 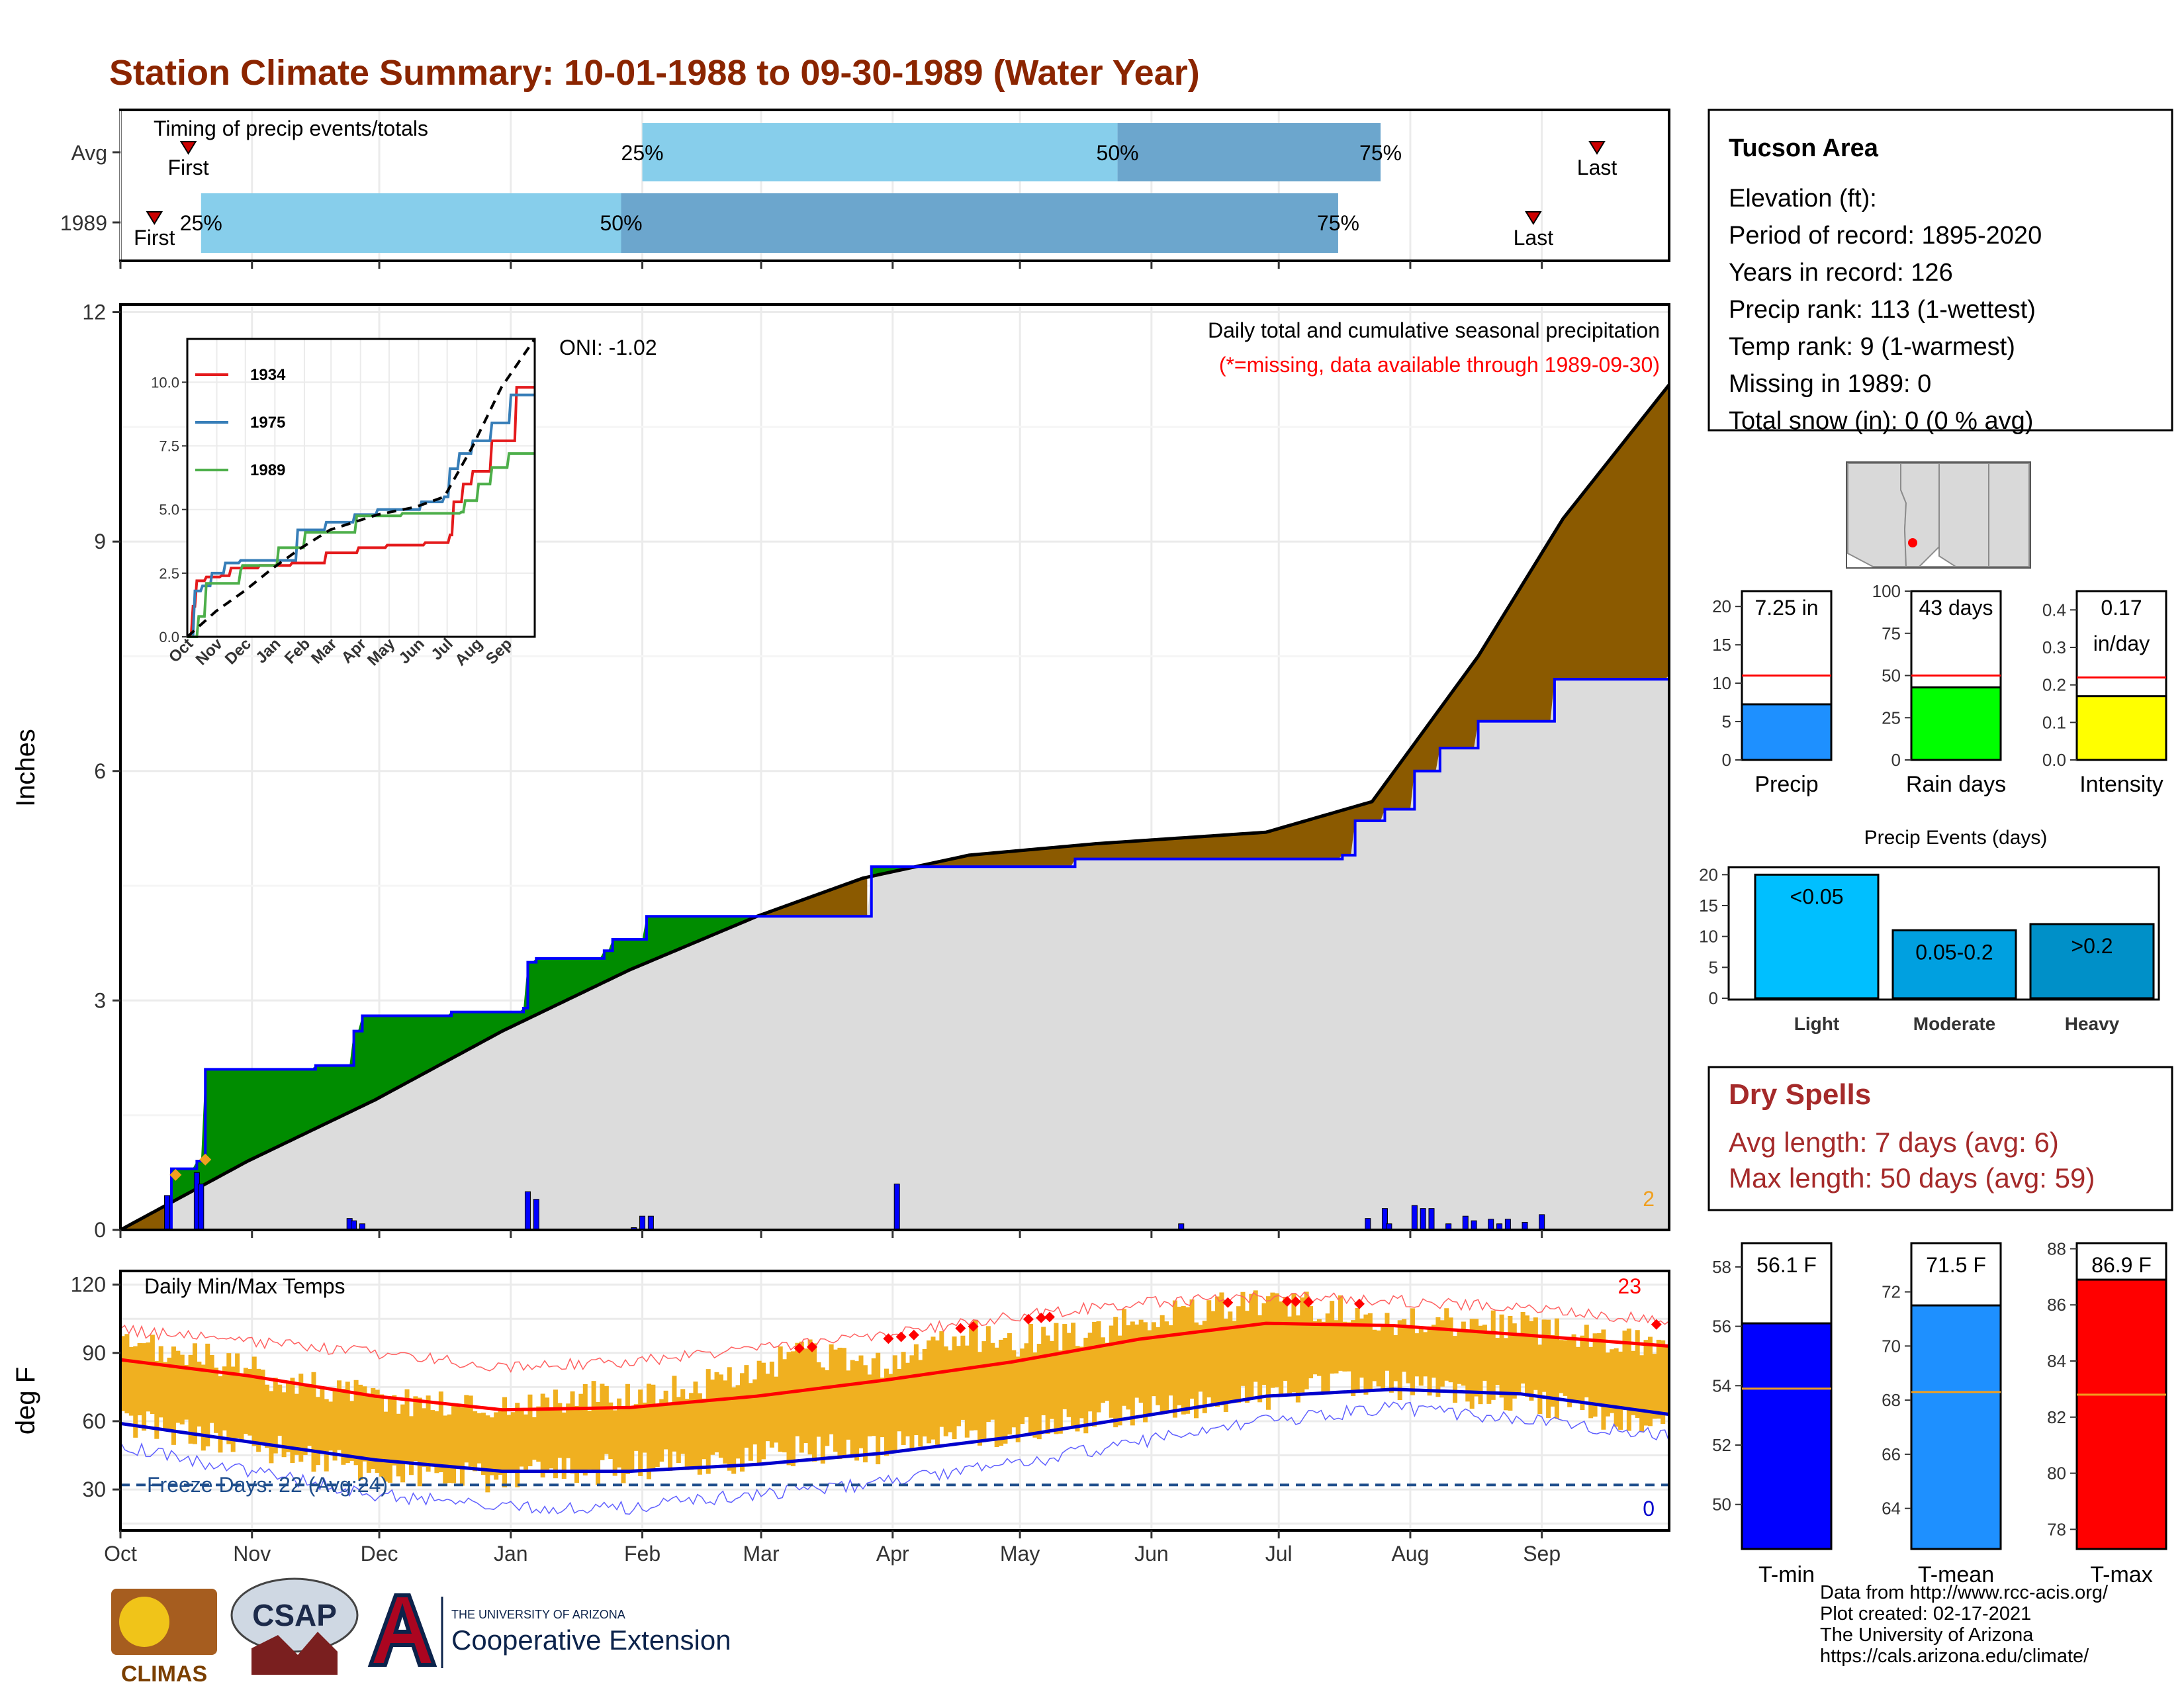 I want to click on temp-y-tick-label: 30, so click(x=94, y=1489).